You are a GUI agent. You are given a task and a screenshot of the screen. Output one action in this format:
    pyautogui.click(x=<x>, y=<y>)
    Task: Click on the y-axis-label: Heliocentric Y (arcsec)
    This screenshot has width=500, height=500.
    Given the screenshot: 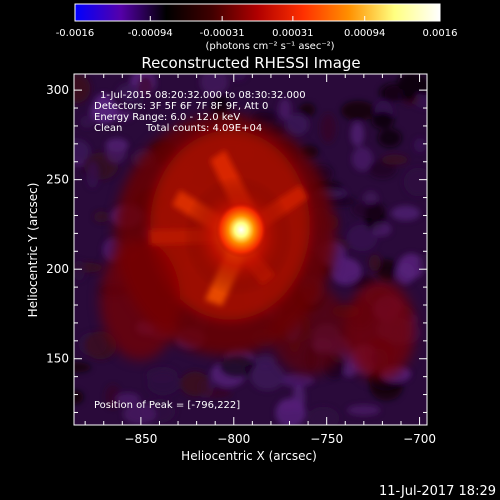 What is the action you would take?
    pyautogui.click(x=33, y=250)
    